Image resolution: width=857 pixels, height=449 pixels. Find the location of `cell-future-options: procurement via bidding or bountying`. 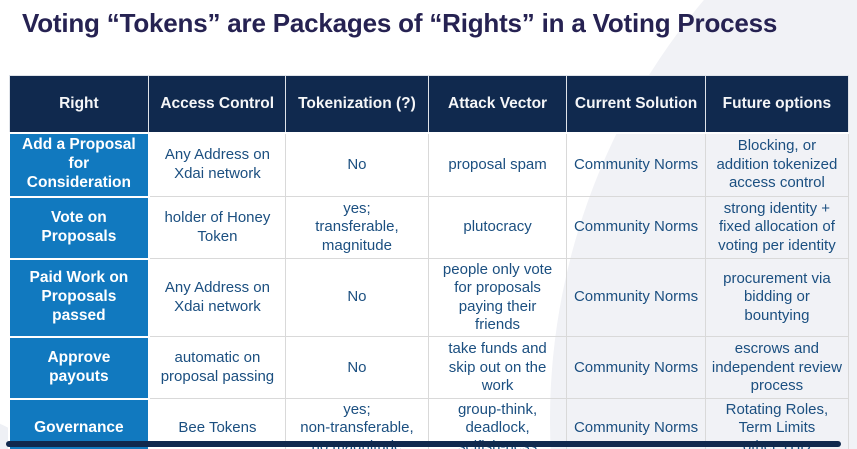

cell-future-options: procurement via bidding or bountying is located at coordinates (777, 297).